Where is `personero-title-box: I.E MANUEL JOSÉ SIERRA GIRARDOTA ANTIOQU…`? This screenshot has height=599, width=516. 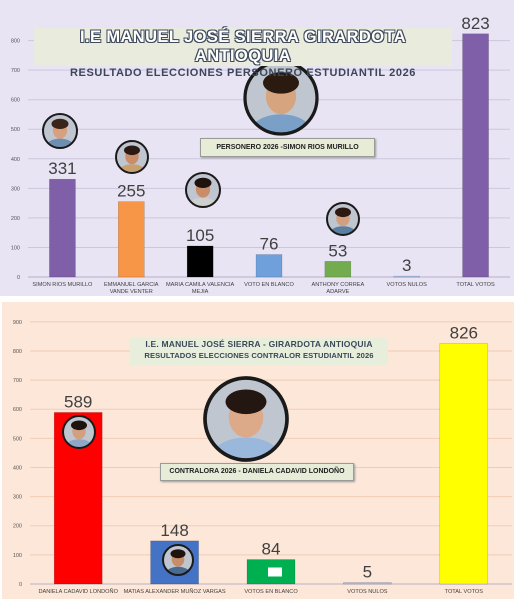 personero-title-box: I.E MANUEL JOSÉ SIERRA GIRARDOTA ANTIOQU… is located at coordinates (243, 53).